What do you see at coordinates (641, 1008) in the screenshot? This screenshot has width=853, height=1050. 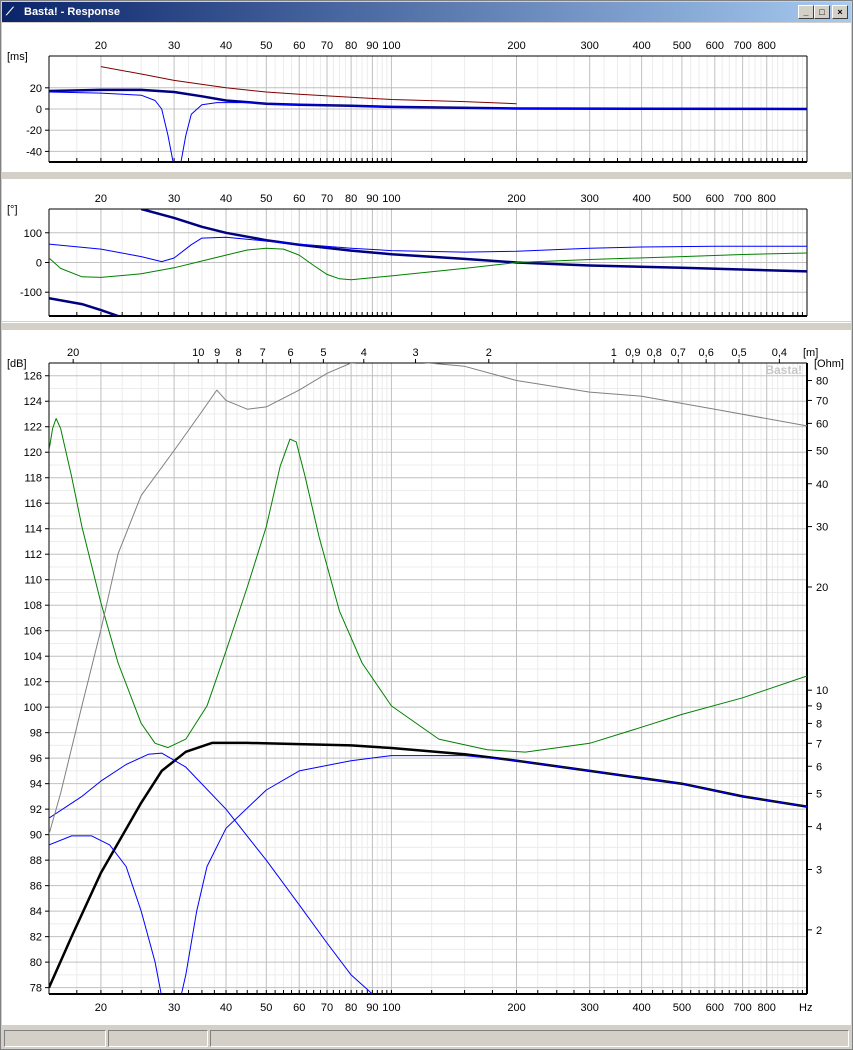 I see `x-tick-label: 400` at bounding box center [641, 1008].